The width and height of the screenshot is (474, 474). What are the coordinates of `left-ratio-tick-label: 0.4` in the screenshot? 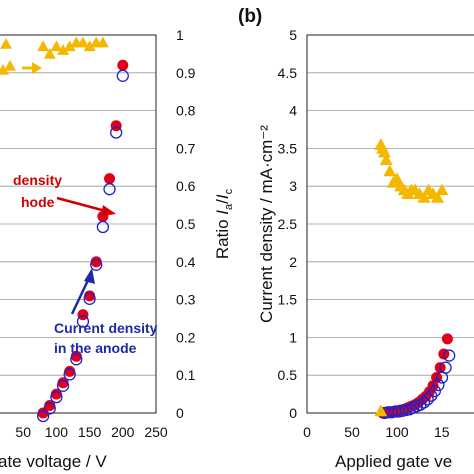 It's located at (186, 262).